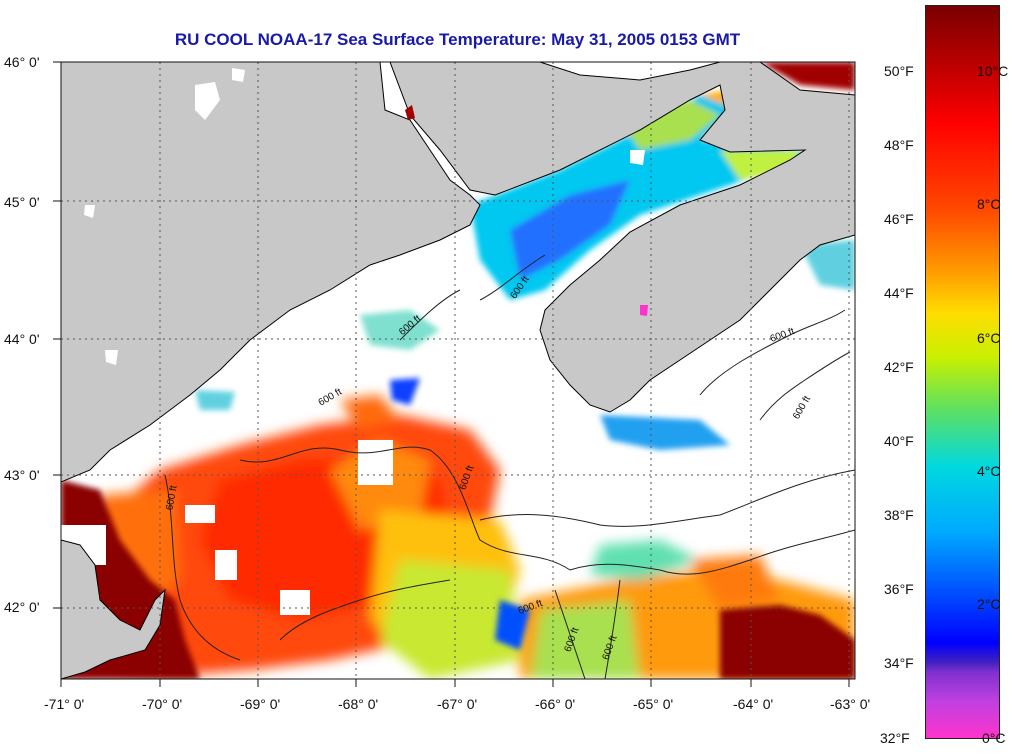 The height and width of the screenshot is (754, 1016). I want to click on temperature-colorbar, so click(962, 372).